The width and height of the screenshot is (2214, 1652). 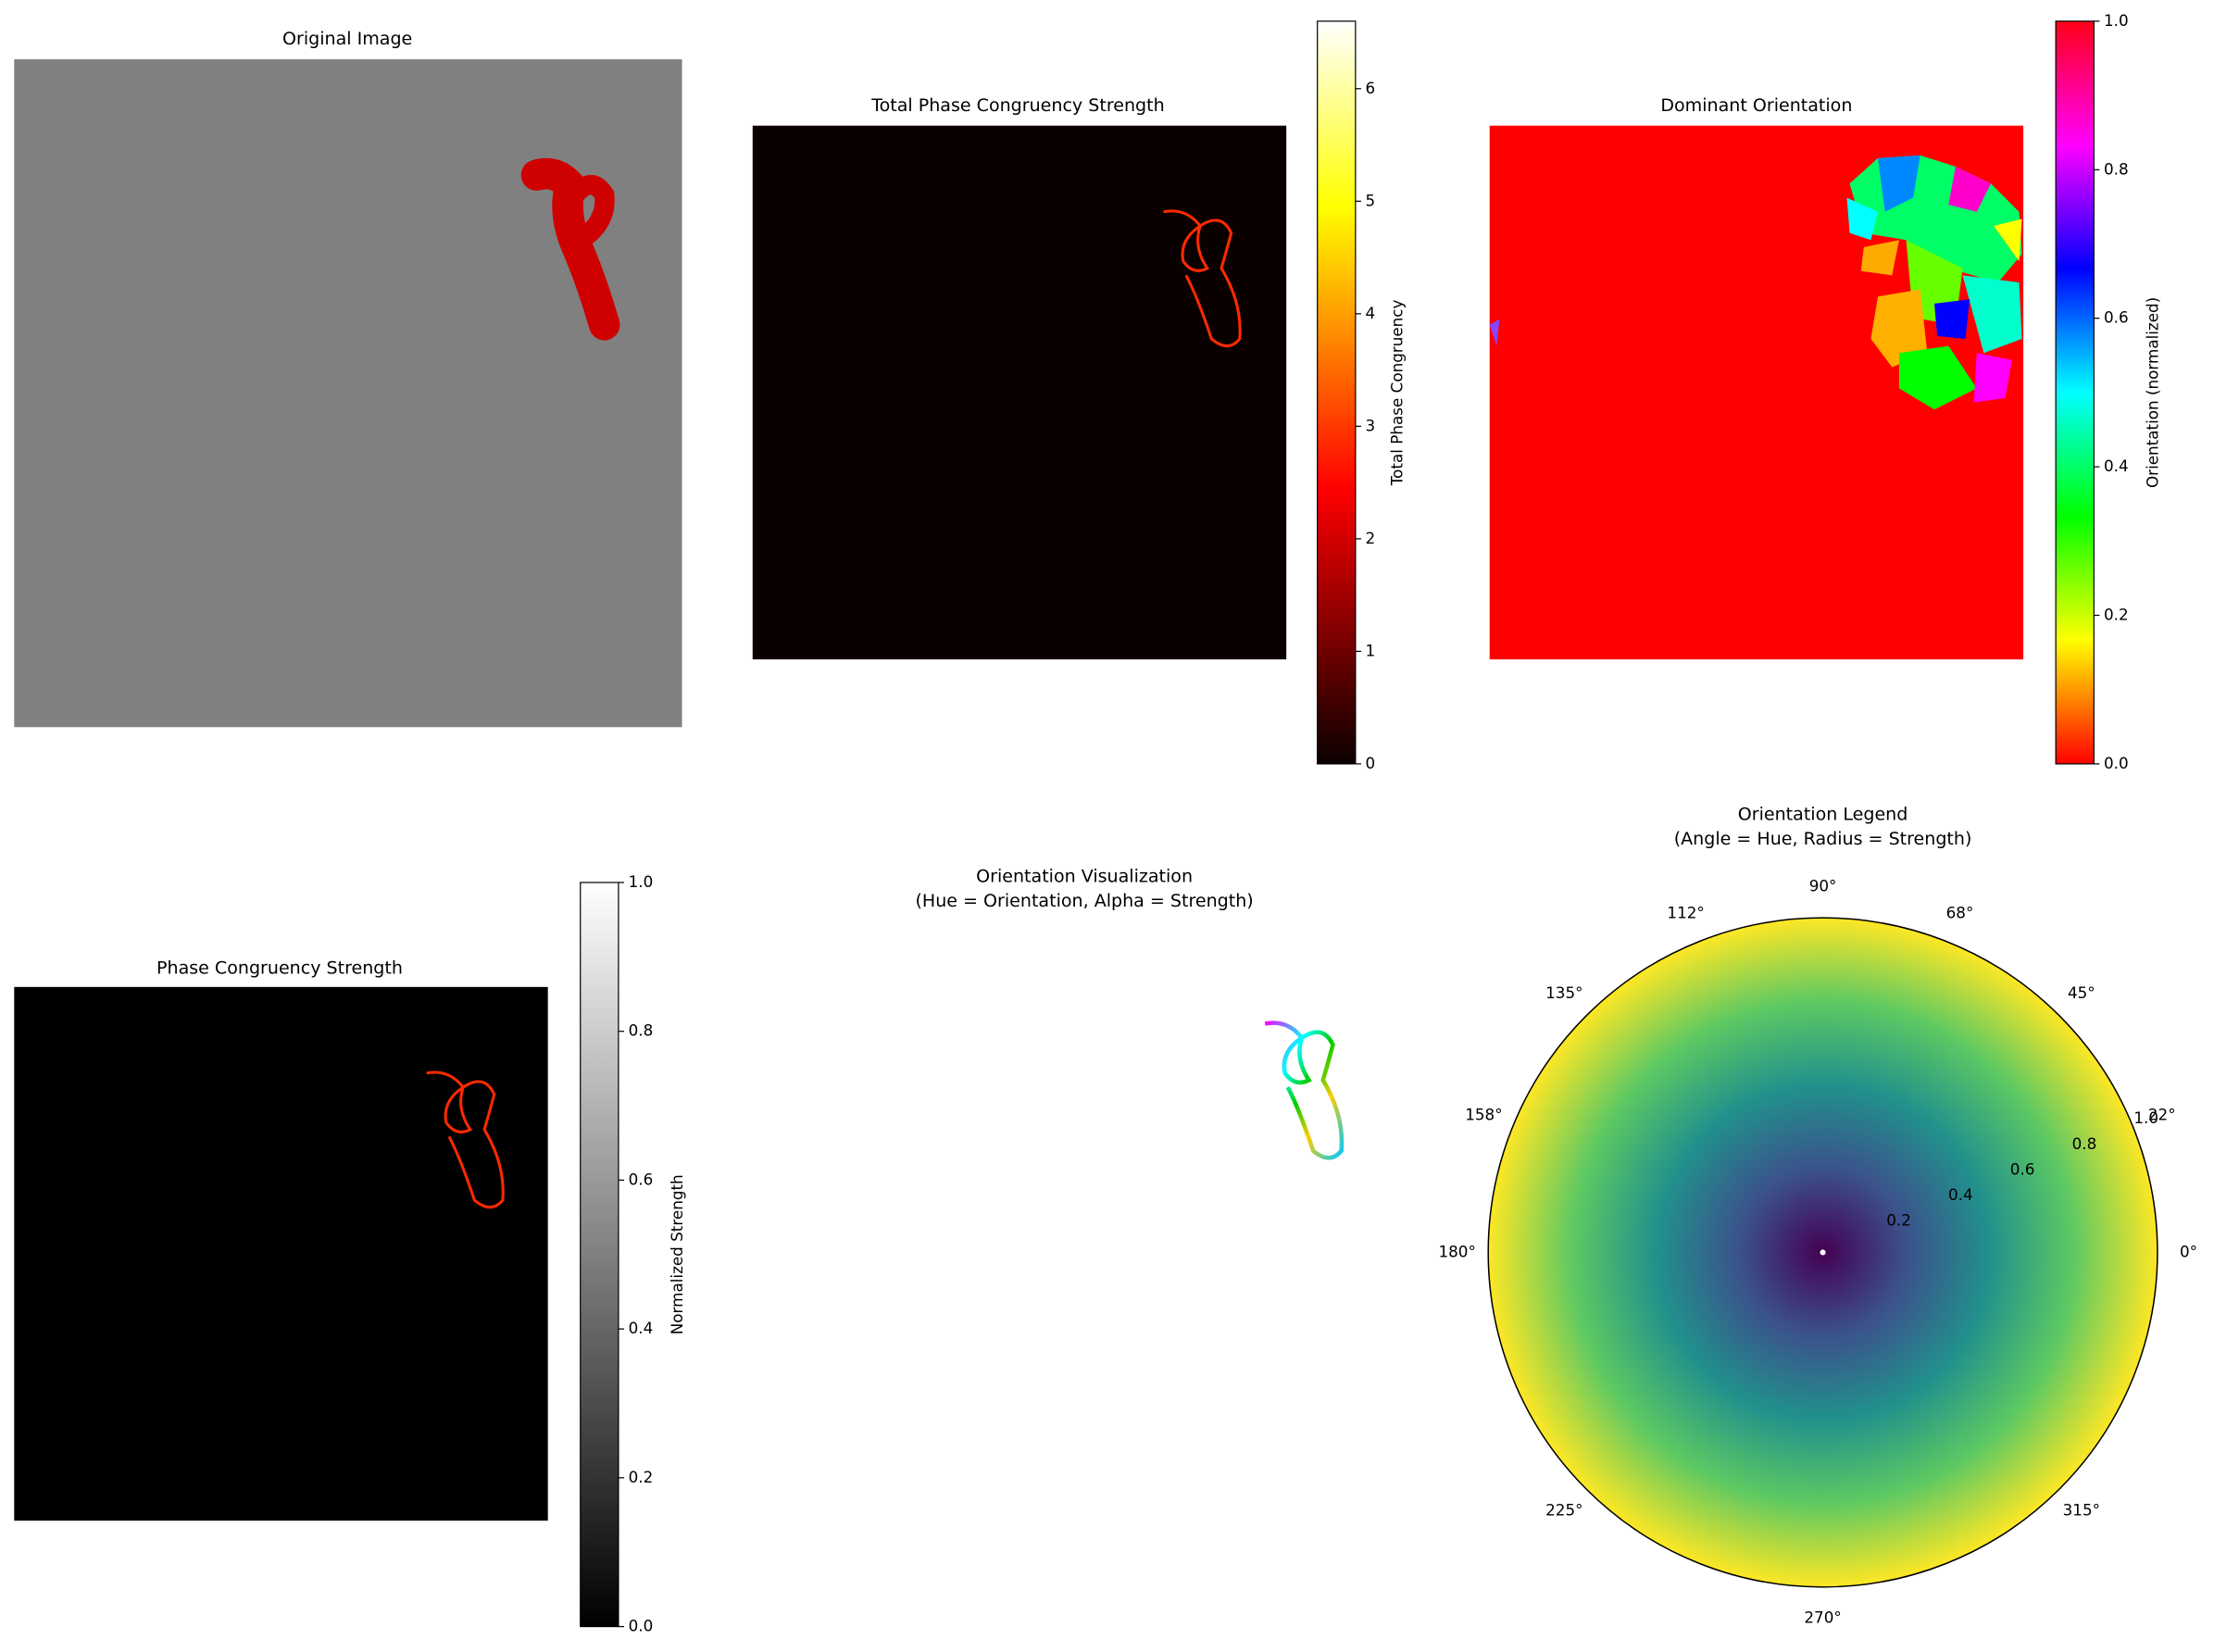 I want to click on tick-label: 0, so click(x=1371, y=763).